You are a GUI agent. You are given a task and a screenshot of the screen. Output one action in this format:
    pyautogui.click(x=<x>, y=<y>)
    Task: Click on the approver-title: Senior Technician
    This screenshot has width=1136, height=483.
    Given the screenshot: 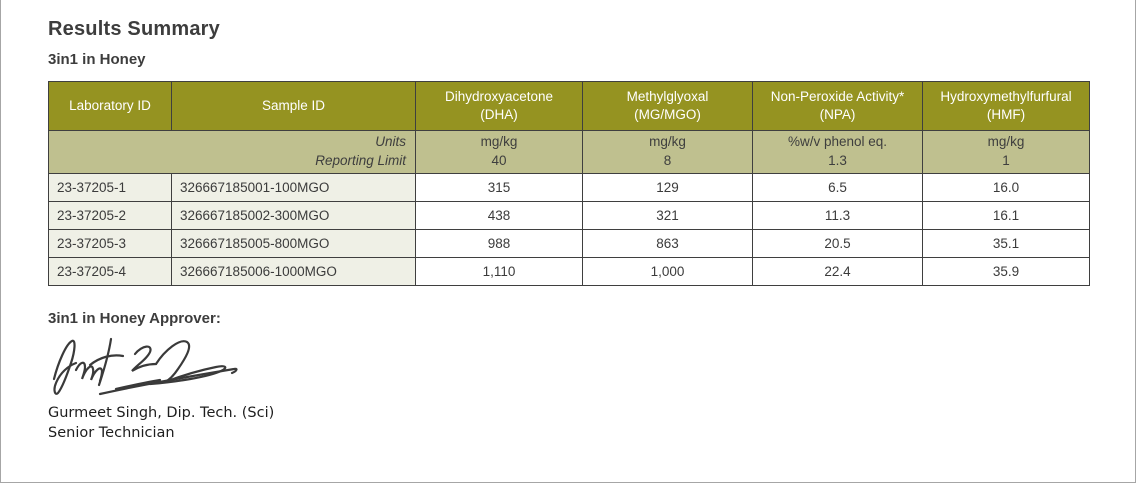 What is the action you would take?
    pyautogui.click(x=111, y=433)
    